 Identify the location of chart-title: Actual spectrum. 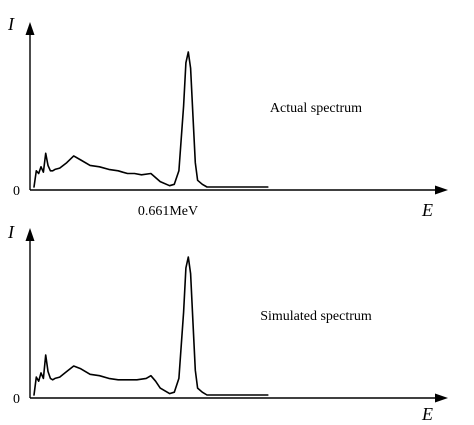
(316, 108).